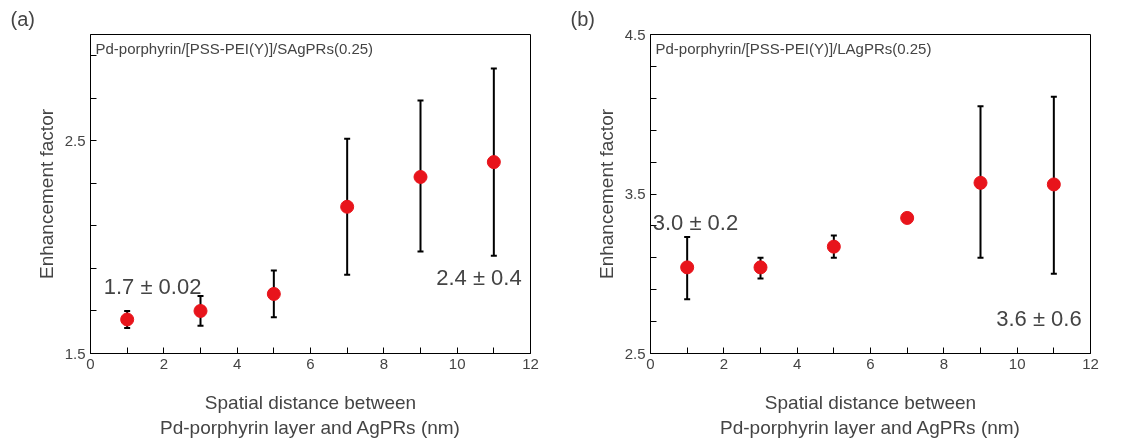  Describe the element at coordinates (582, 18) in the screenshot. I see `chart-title: (b)` at that location.